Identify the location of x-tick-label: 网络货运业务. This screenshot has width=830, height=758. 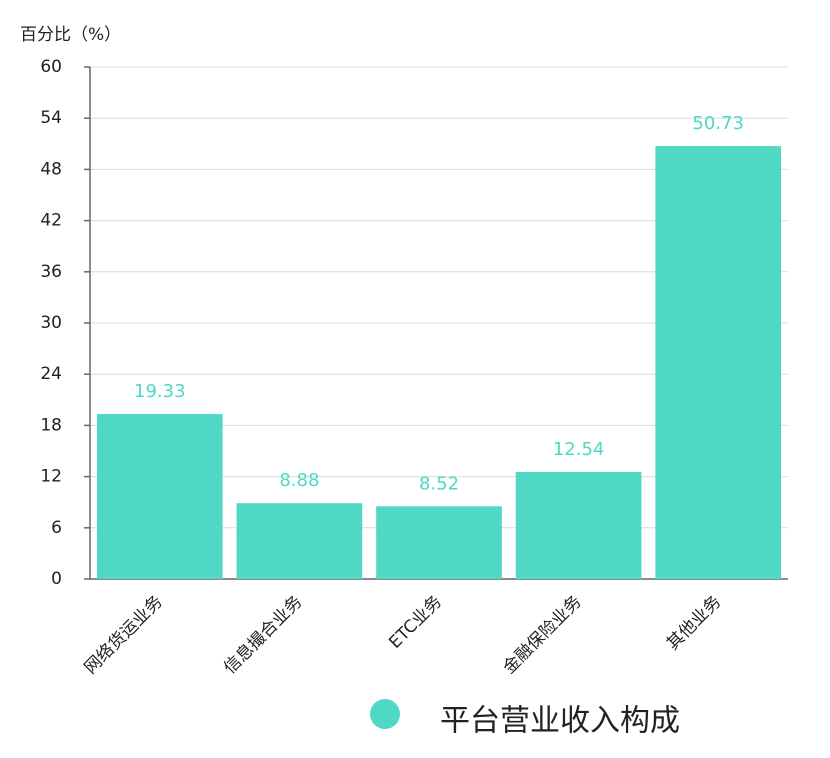
(124, 635).